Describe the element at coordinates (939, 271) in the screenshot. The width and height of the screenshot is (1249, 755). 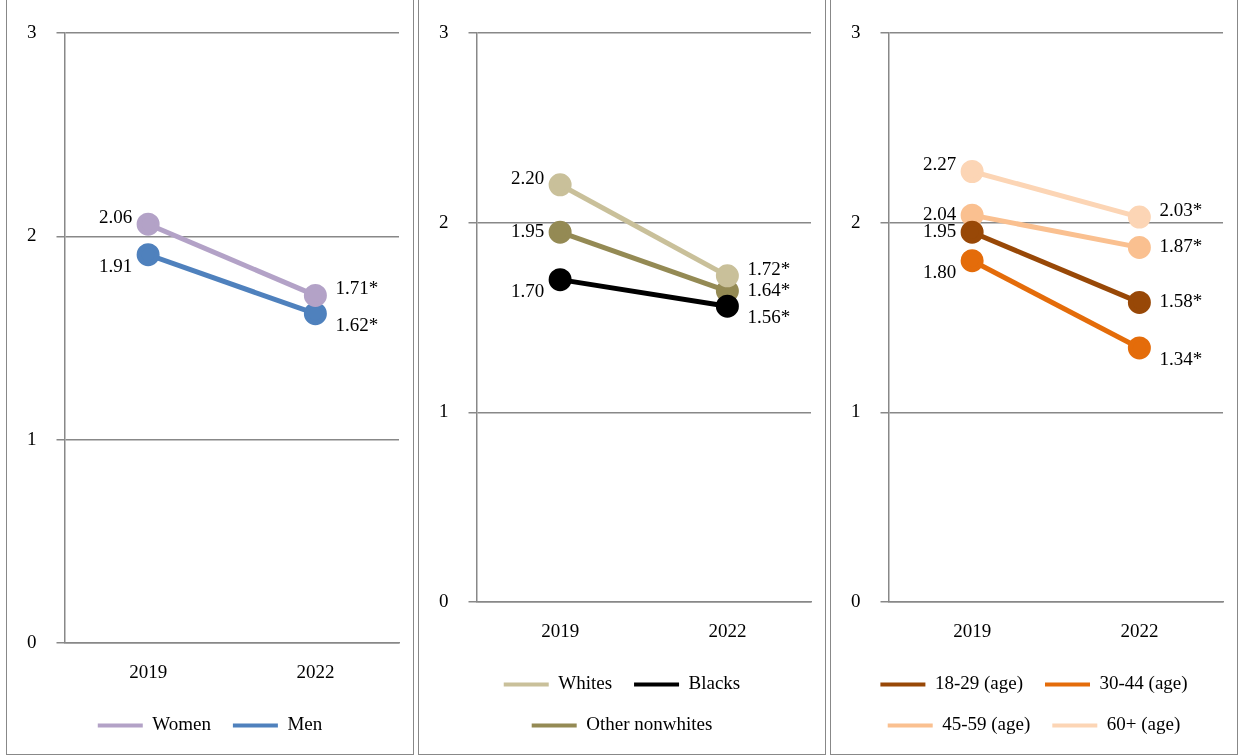
I see `data-label: 1.80` at that location.